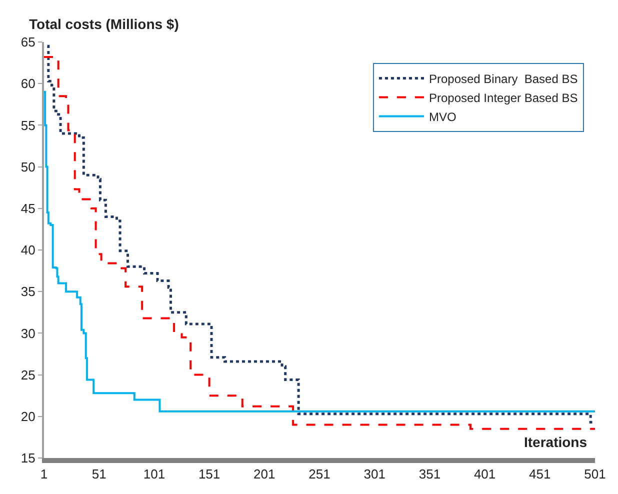 Image resolution: width=618 pixels, height=494 pixels. I want to click on y-tick-label: 40, so click(28, 250).